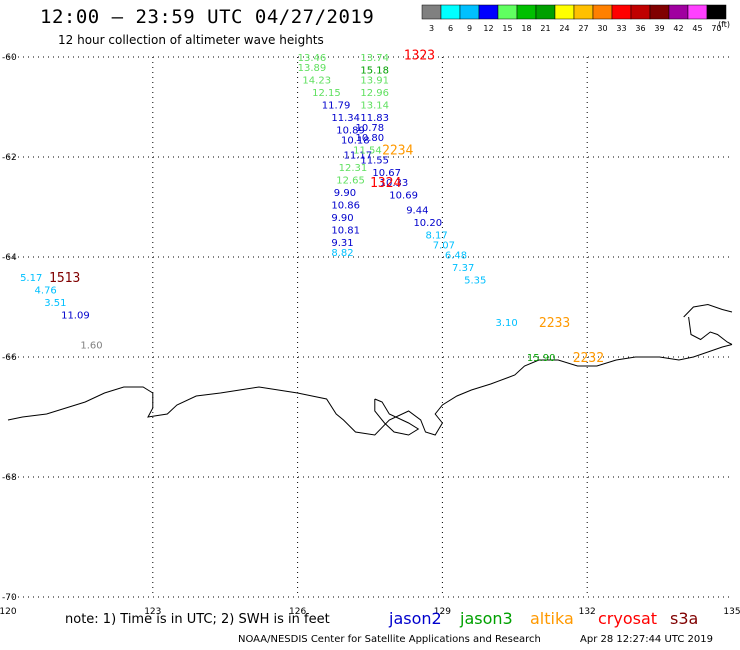 The image size is (740, 650). What do you see at coordinates (488, 28) in the screenshot?
I see `legend-label: 12` at bounding box center [488, 28].